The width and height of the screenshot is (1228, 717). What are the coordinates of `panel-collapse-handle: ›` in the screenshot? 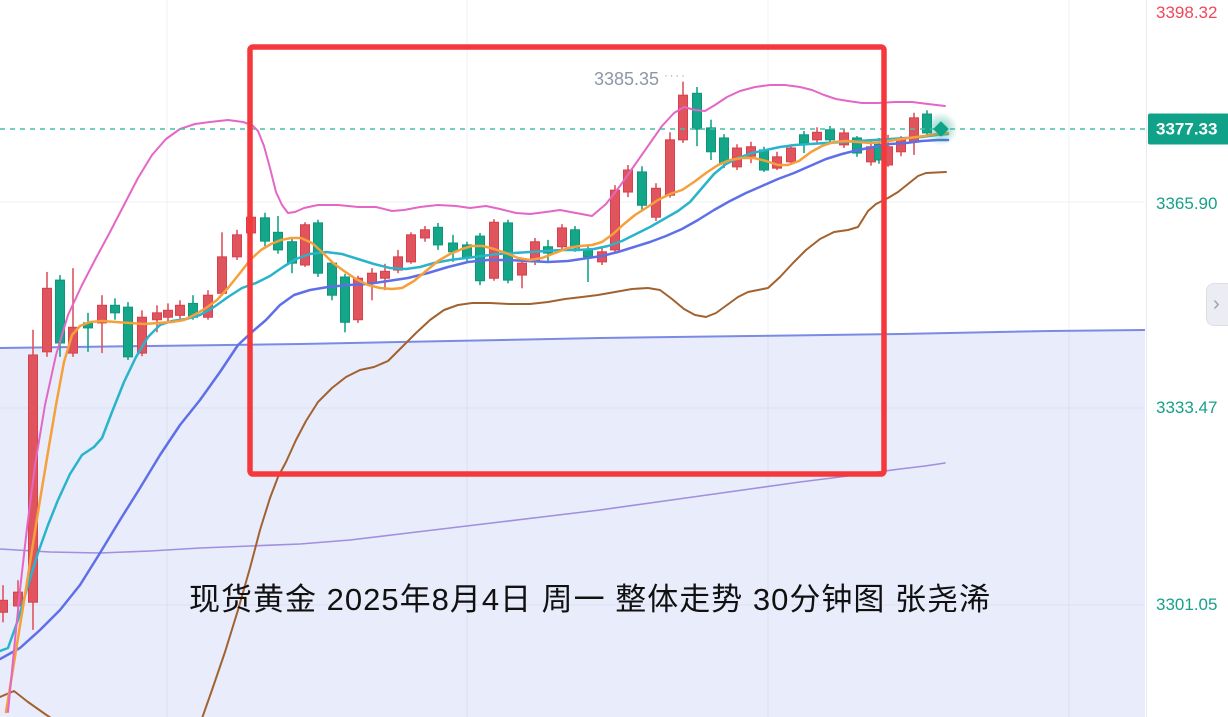 It's located at (1217, 304).